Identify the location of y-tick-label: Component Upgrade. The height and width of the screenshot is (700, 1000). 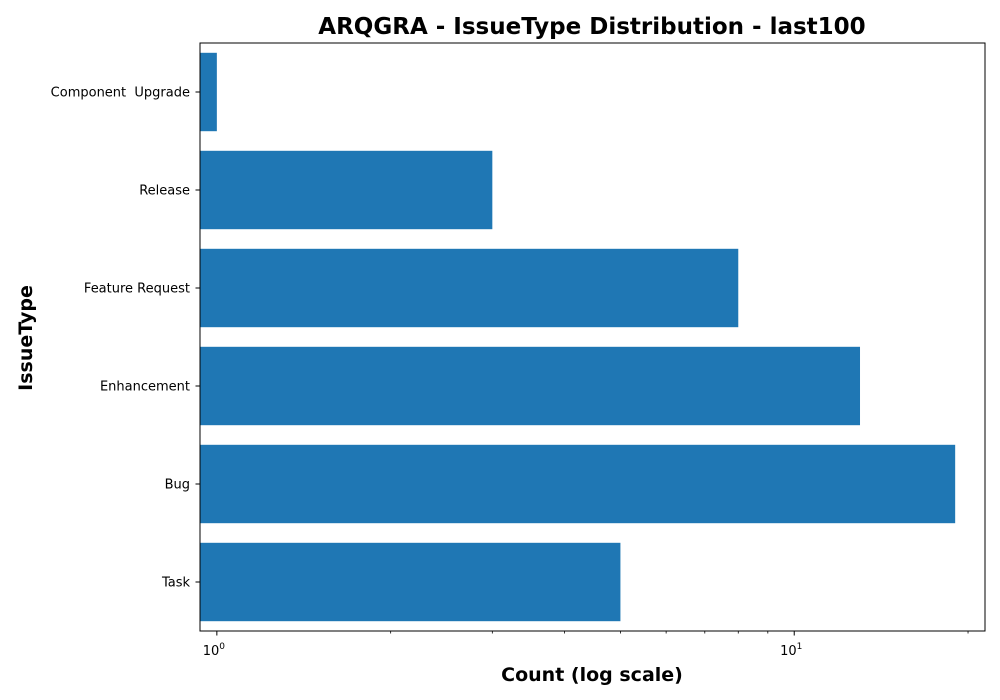
(120, 93).